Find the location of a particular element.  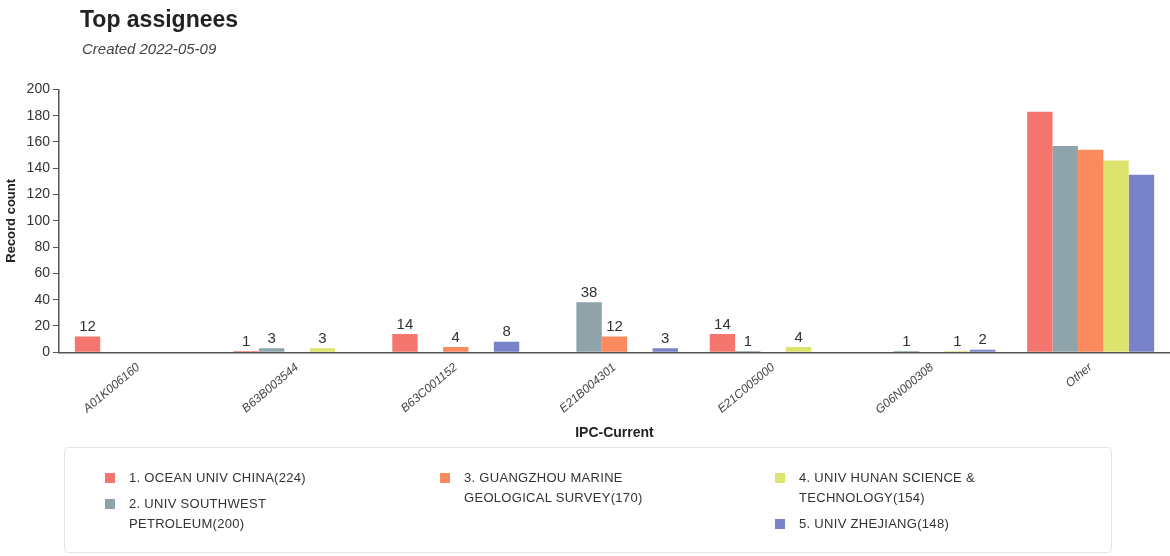

legend-label: 5. UNIV ZHEJIANG(148) is located at coordinates (874, 524).